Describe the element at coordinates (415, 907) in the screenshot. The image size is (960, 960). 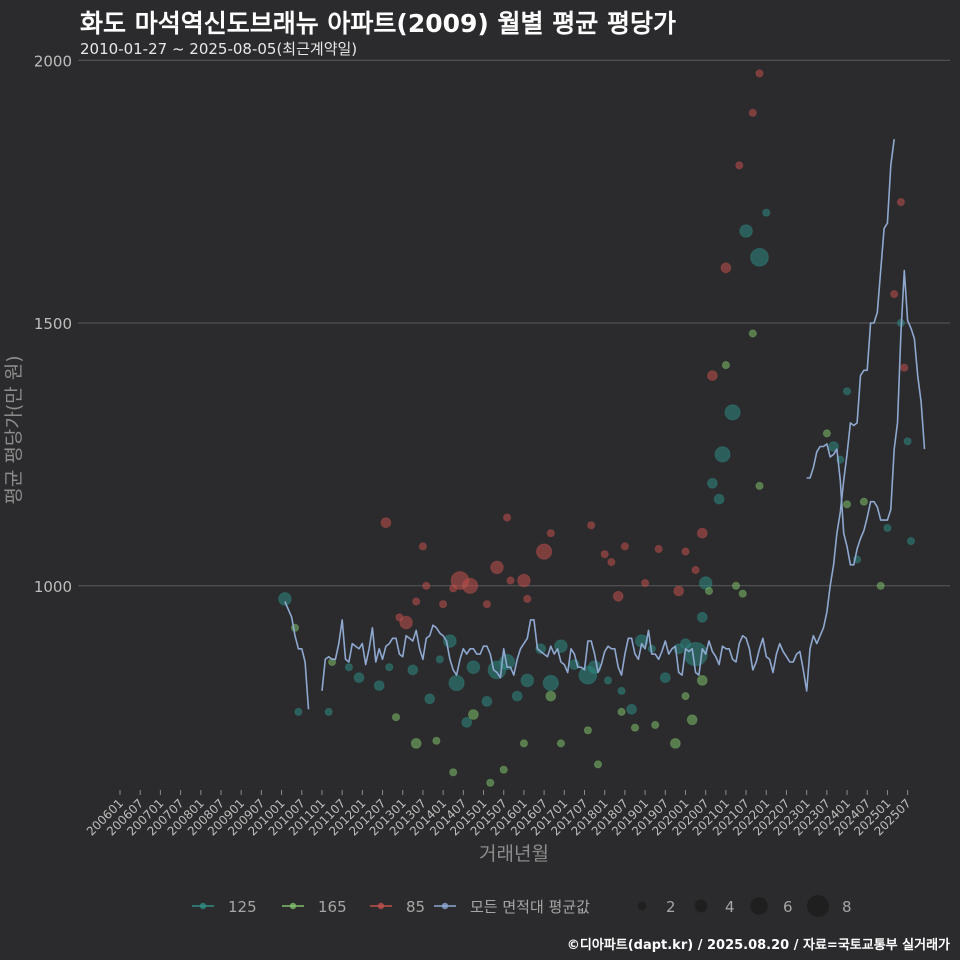
I see `legend-label: 85` at that location.